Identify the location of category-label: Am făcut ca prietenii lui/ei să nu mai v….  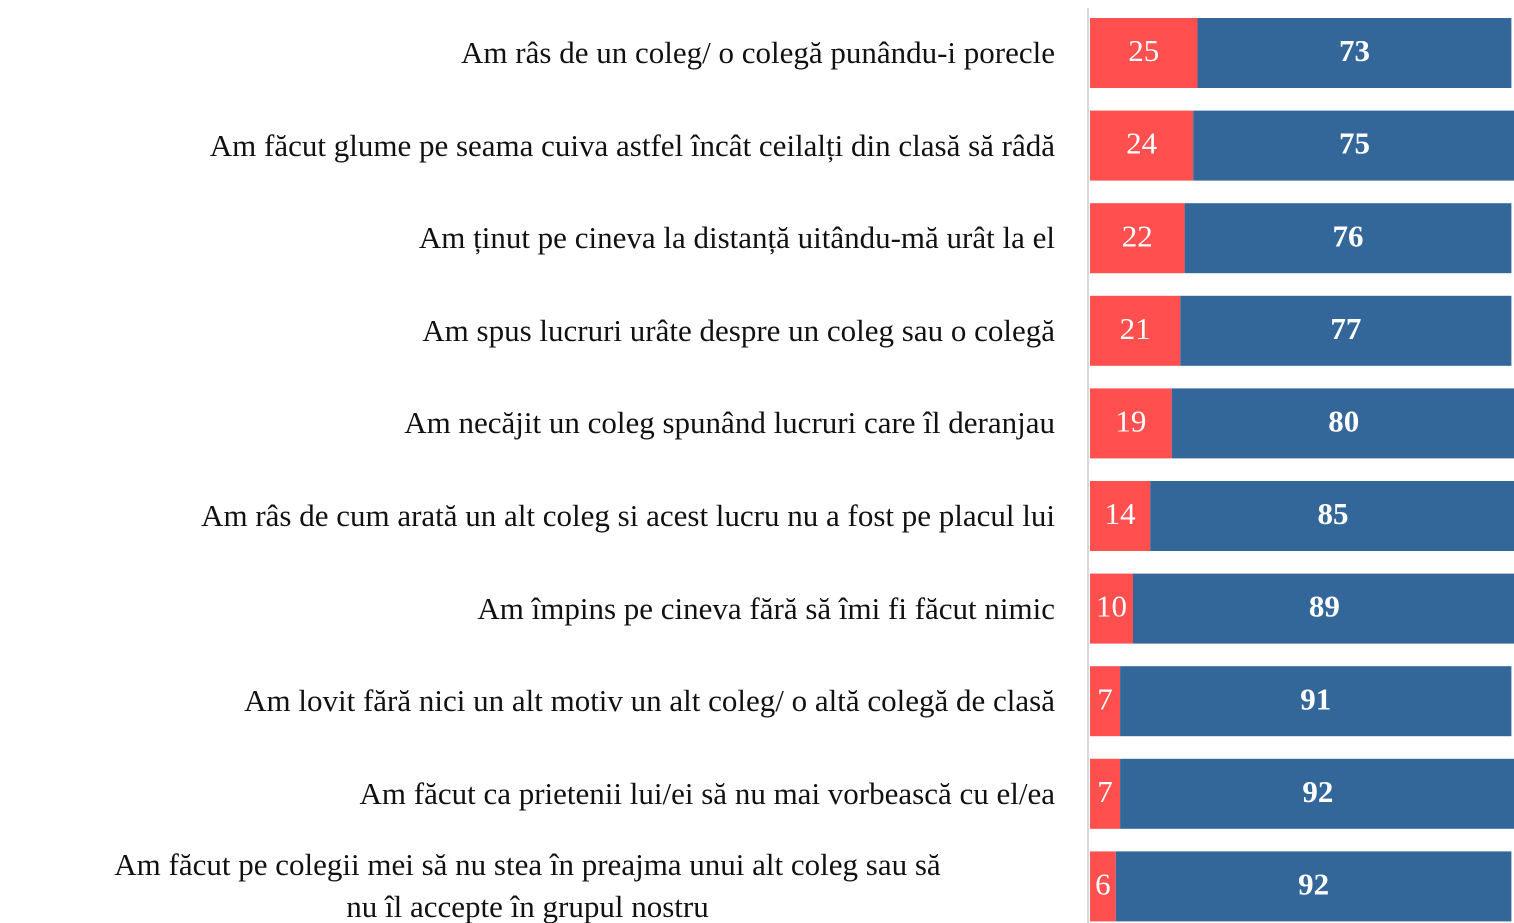
(707, 793).